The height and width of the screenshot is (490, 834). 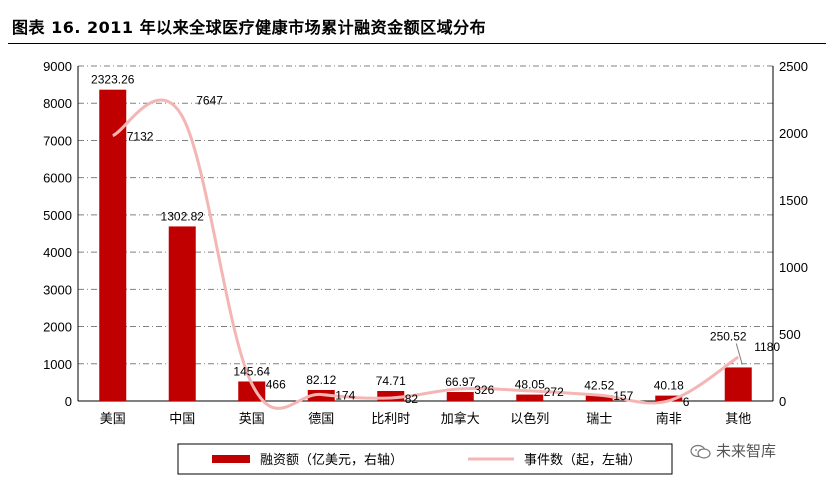 What do you see at coordinates (321, 419) in the screenshot?
I see `category-label: 德国` at bounding box center [321, 419].